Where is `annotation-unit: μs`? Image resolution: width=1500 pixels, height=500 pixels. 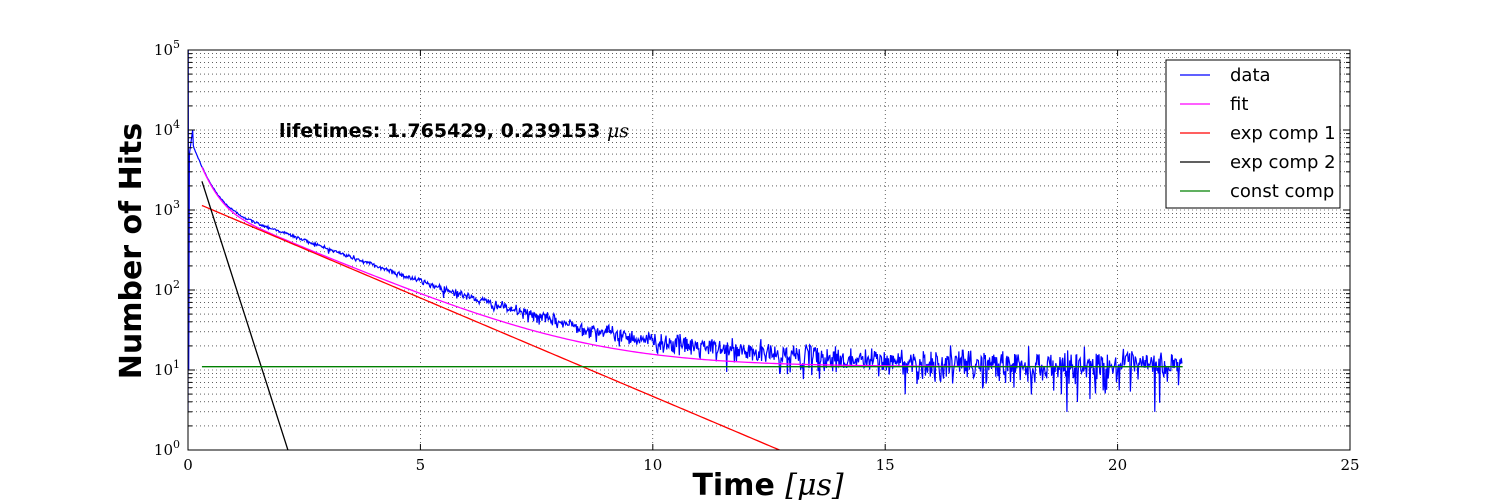
annotation-unit: μs is located at coordinates (618, 131).